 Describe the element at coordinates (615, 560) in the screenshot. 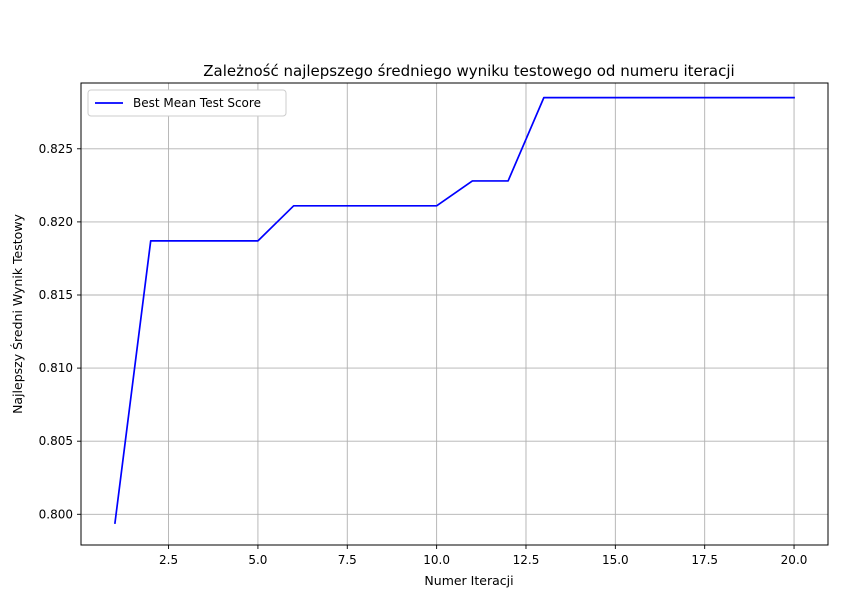

I see `x-tick-label: 15.0` at that location.